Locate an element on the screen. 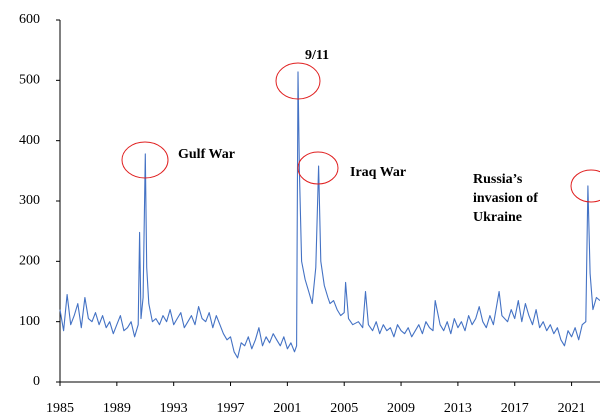 This screenshot has height=418, width=600. y-tick-label: 200 is located at coordinates (29, 261).